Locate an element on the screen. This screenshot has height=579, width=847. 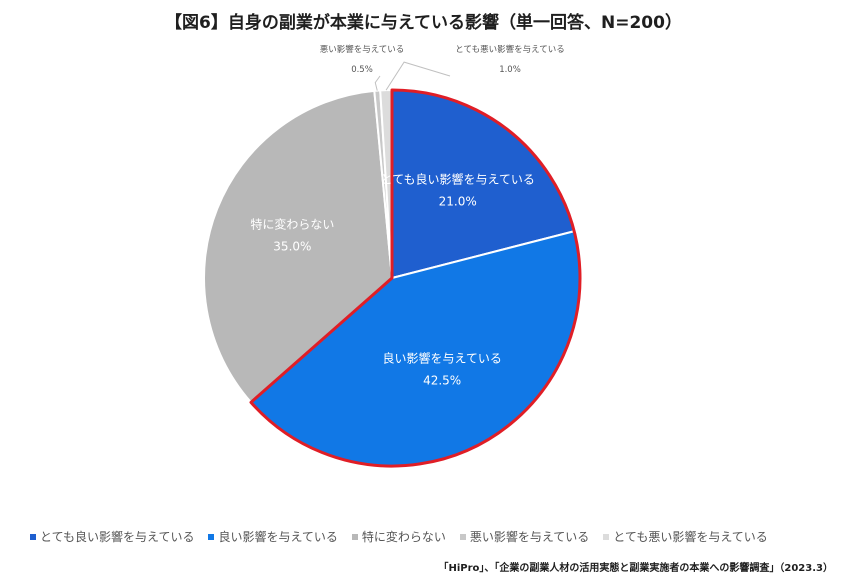
slice-label-3: 特に変わらない is located at coordinates (292, 224).